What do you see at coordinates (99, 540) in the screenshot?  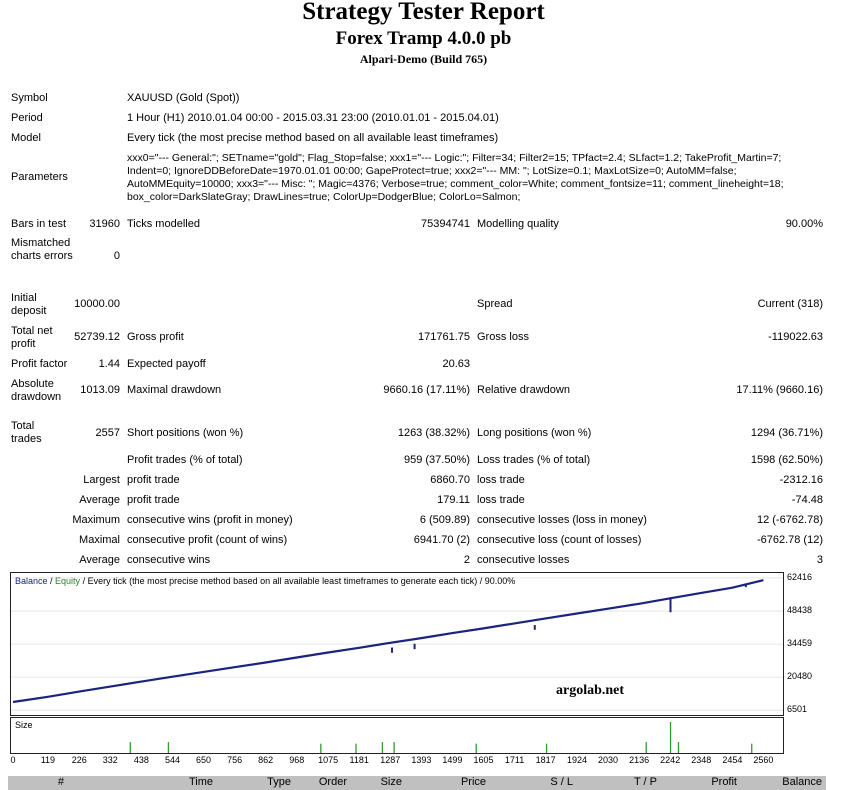 I see `maximal-label: Maximal` at bounding box center [99, 540].